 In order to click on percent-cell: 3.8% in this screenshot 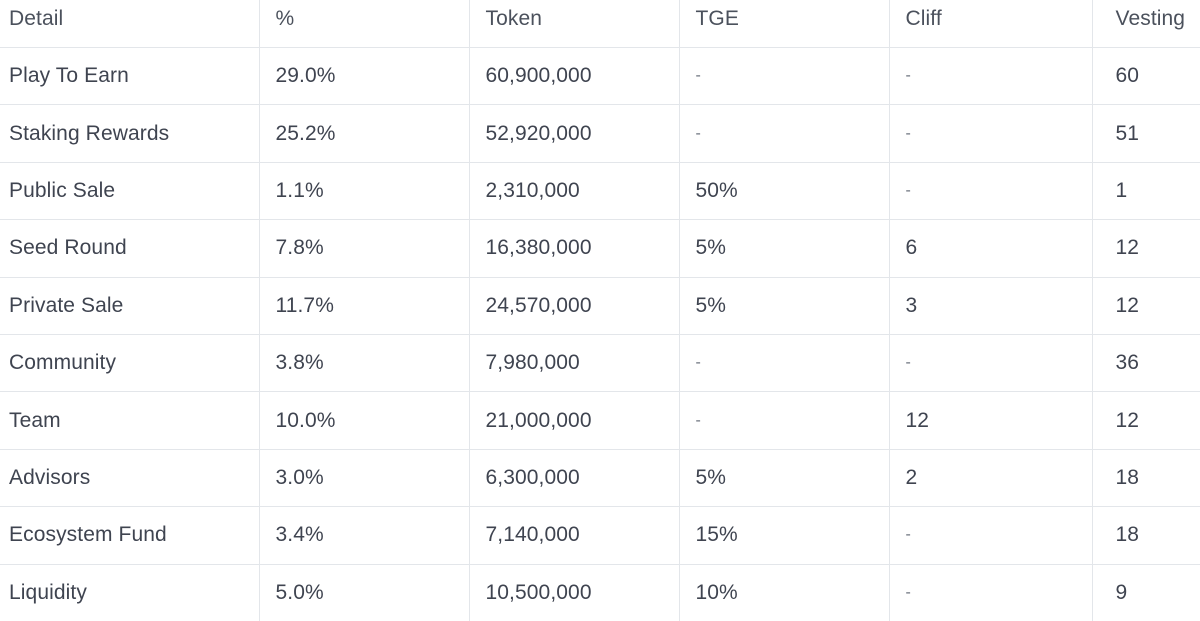, I will do `click(364, 363)`.